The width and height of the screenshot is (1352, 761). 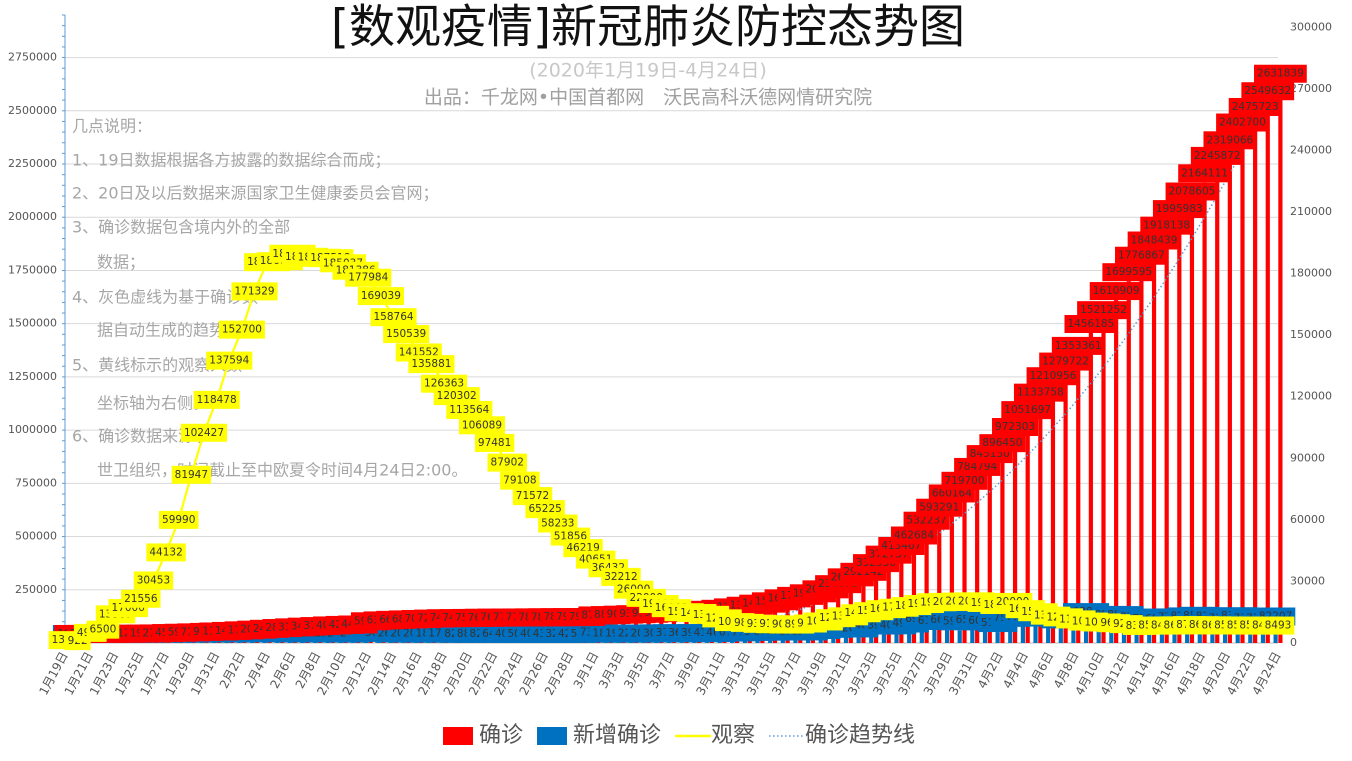 What do you see at coordinates (36, 536) in the screenshot?
I see `y-tick-label: 500000` at bounding box center [36, 536].